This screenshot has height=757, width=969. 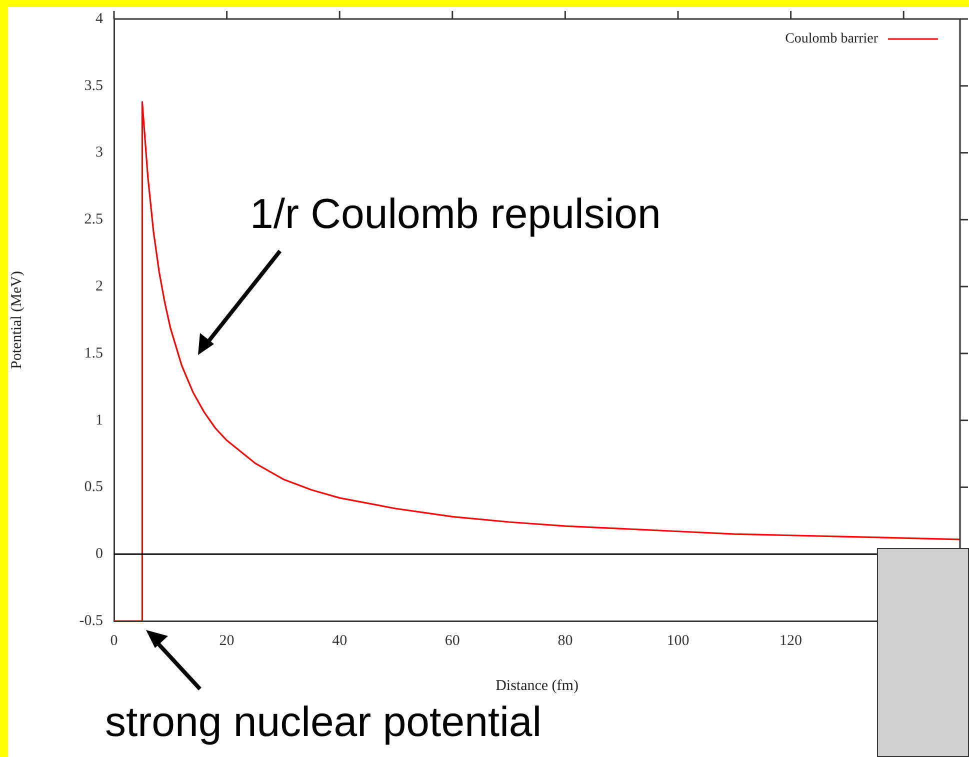 What do you see at coordinates (91, 620) in the screenshot?
I see `y-tick-label: -0.5` at bounding box center [91, 620].